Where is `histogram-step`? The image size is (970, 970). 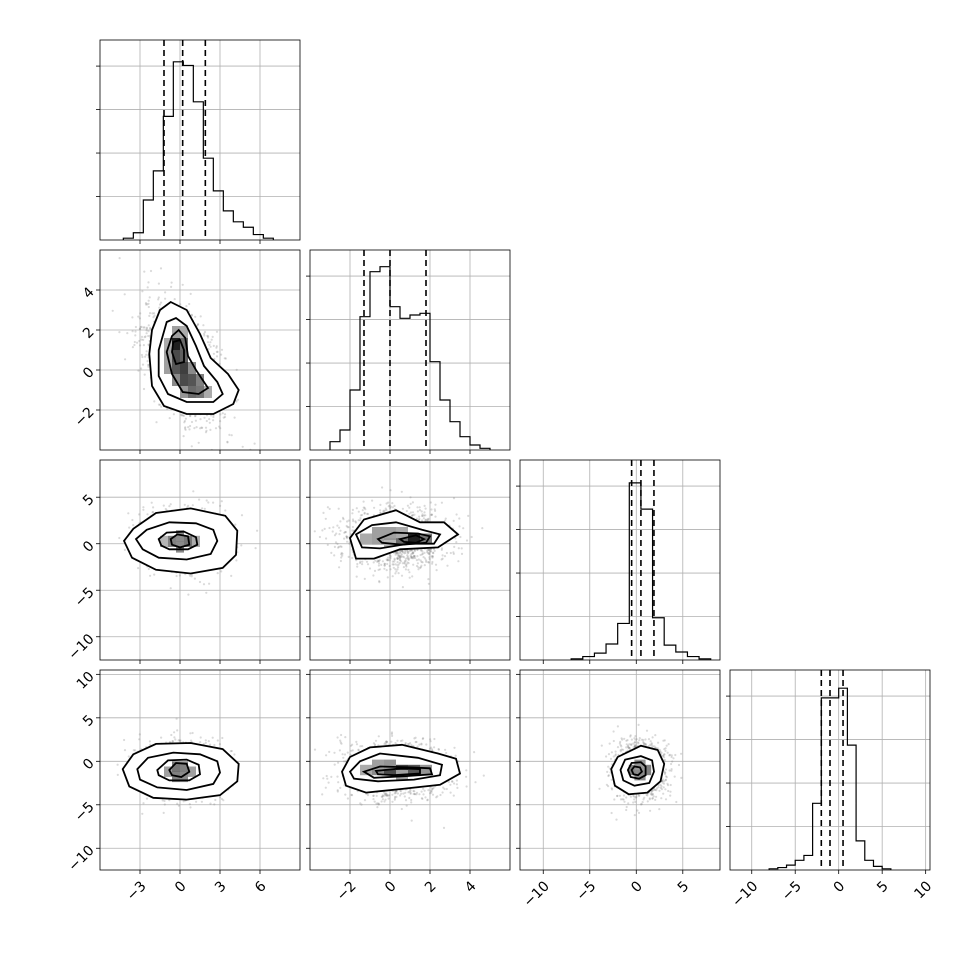 histogram-step is located at coordinates (410, 358).